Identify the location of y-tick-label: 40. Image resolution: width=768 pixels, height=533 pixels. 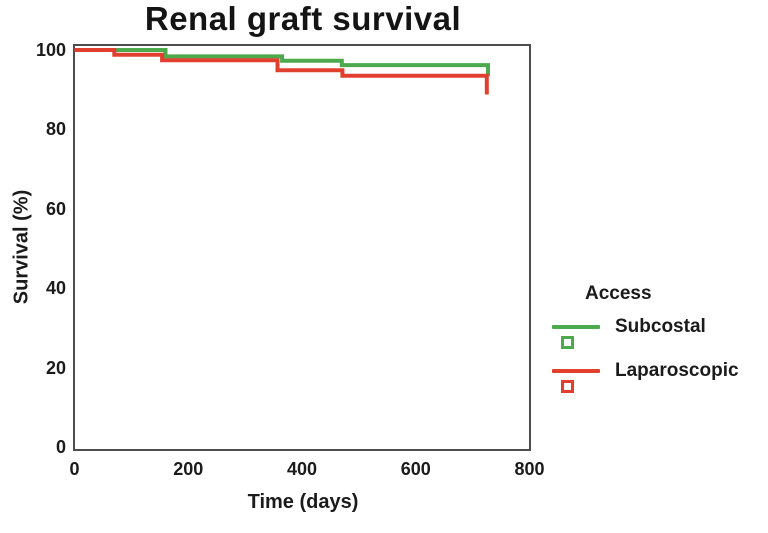
(55, 288).